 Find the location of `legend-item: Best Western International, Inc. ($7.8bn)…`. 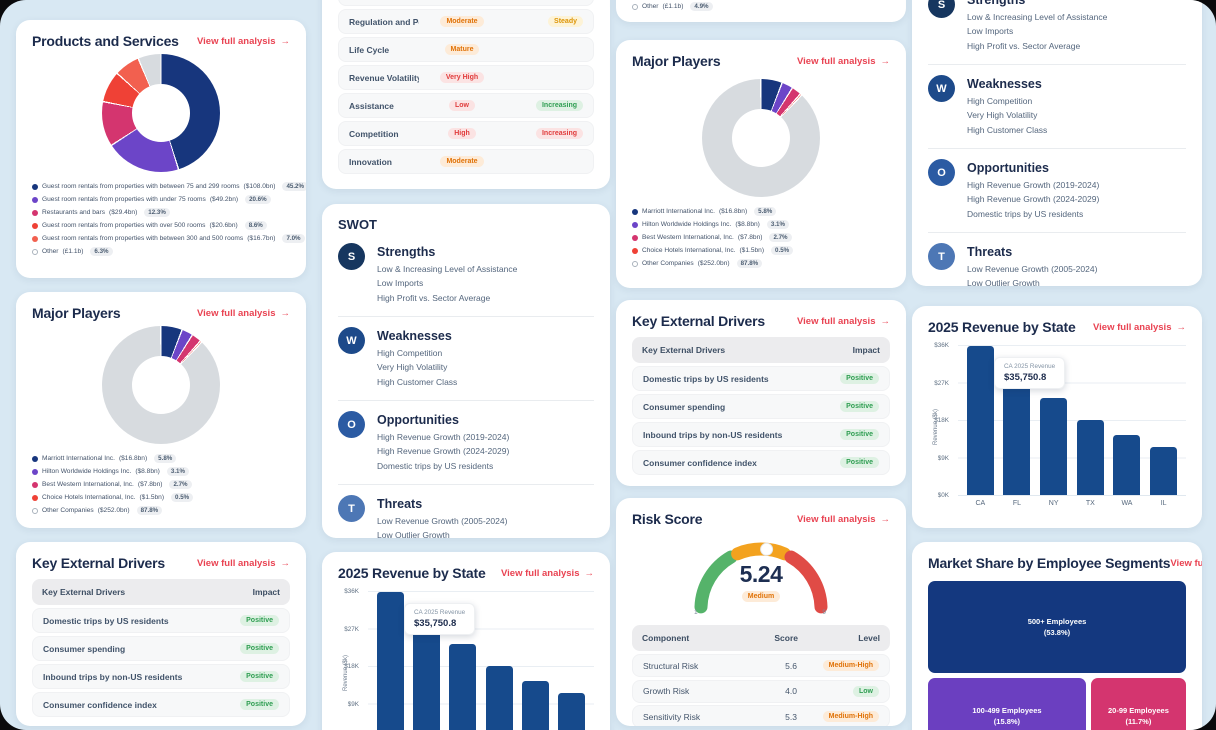

legend-item: Best Western International, Inc. ($7.8bn)… is located at coordinates (161, 484).